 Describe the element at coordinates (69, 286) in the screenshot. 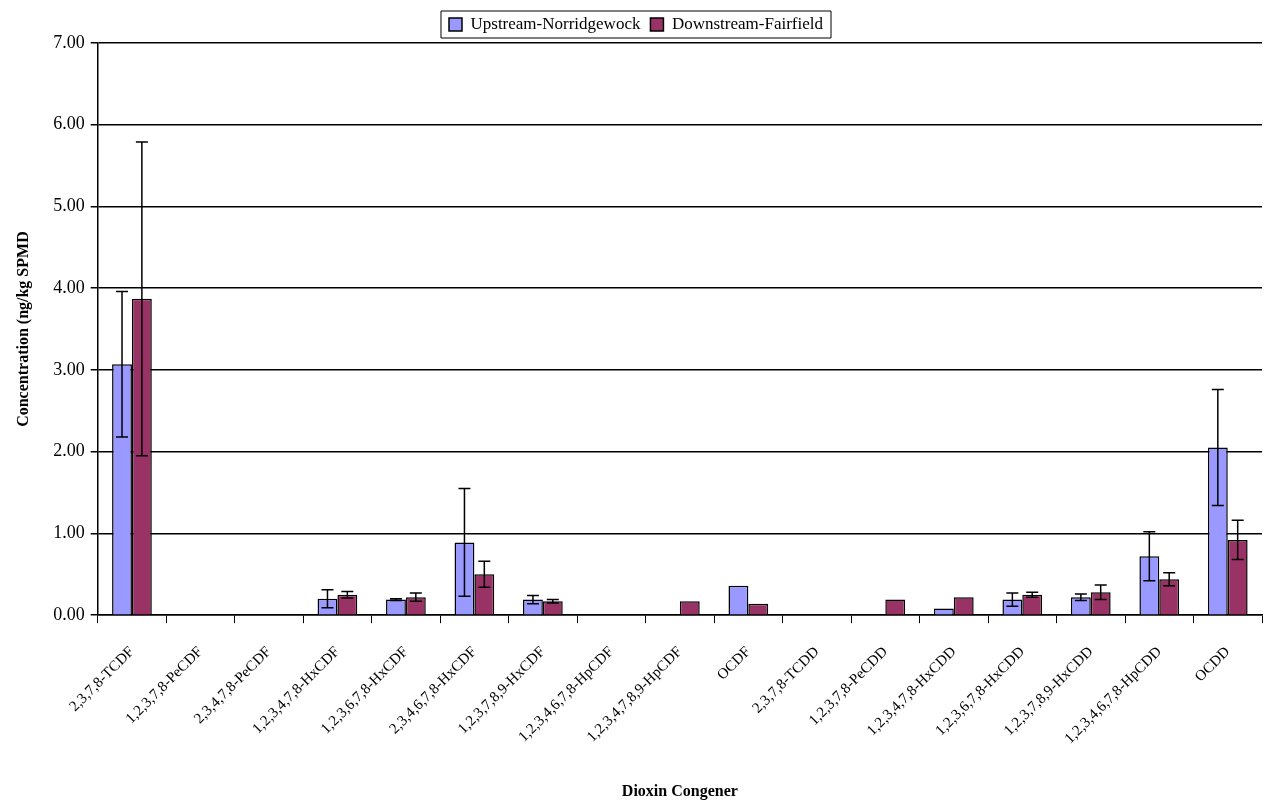

I see `y-tick-label: 4.00` at that location.